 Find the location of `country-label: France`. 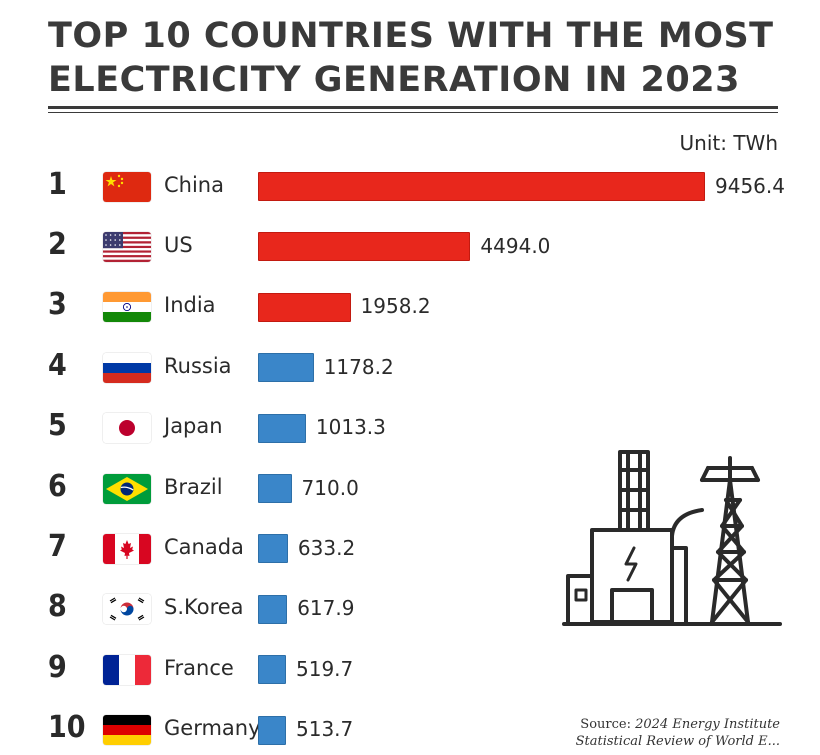

country-label: France is located at coordinates (199, 667).